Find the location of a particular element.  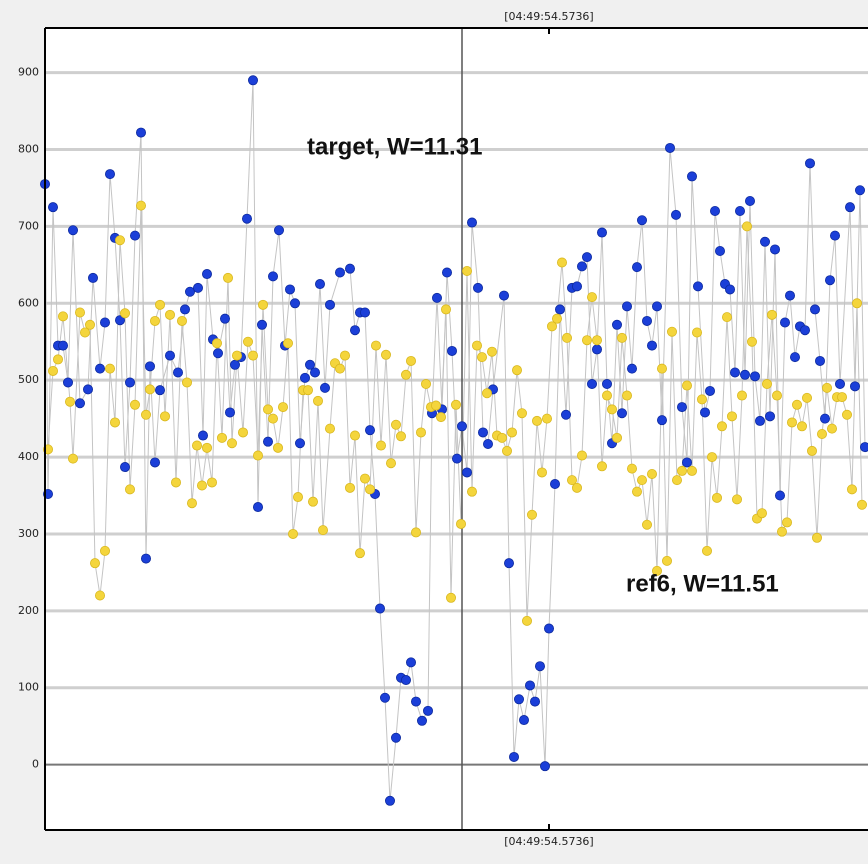

annotation: ref6, W=11.51 is located at coordinates (702, 583).